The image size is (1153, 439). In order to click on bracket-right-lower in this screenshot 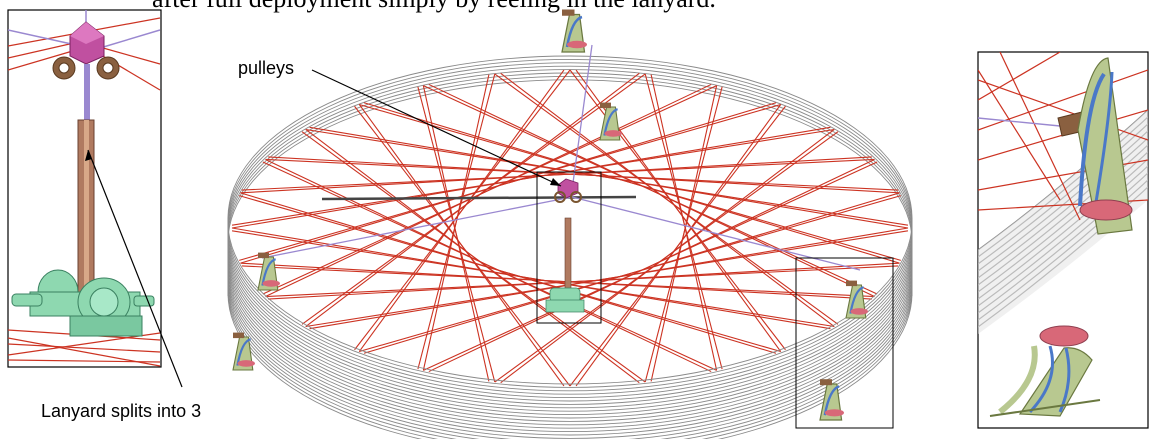, I will do `click(831, 400)`.